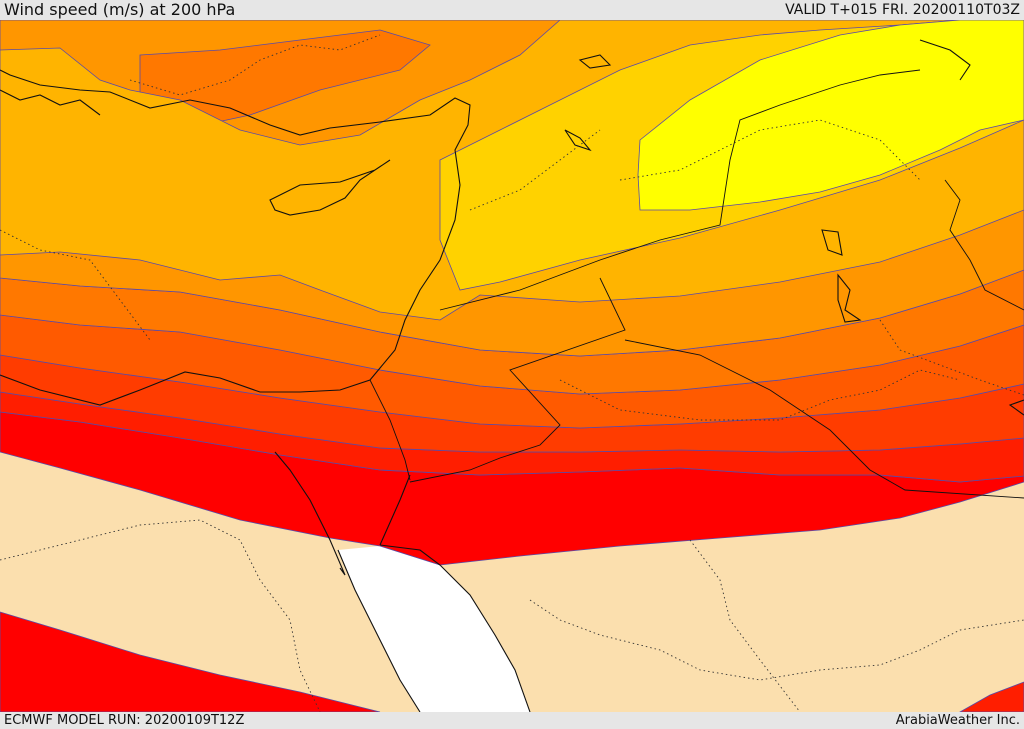 This screenshot has height=729, width=1024. What do you see at coordinates (120, 9) in the screenshot?
I see `map-title: Wind speed (m/s) at 200 hPa` at bounding box center [120, 9].